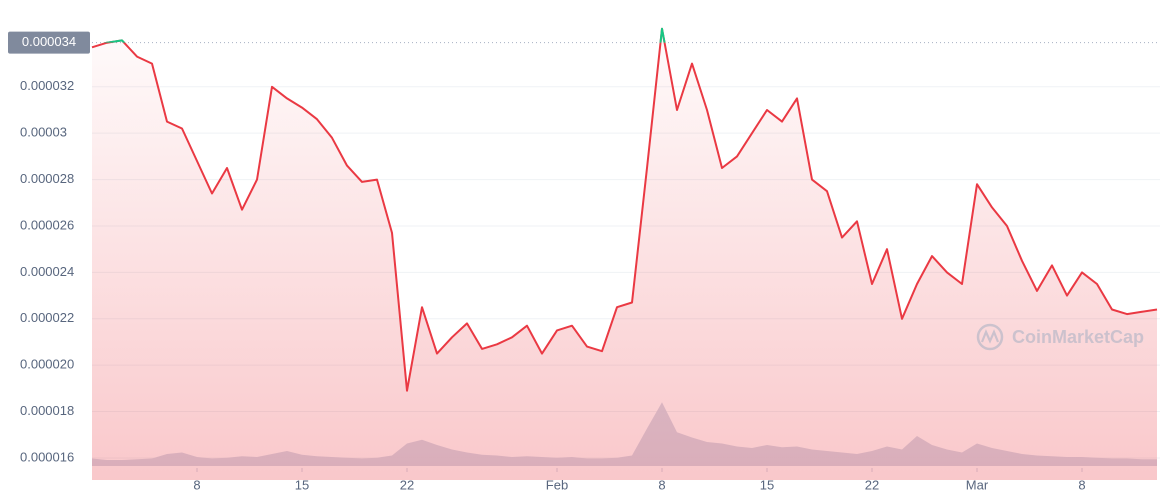  What do you see at coordinates (47, 456) in the screenshot?
I see `y-tick-label: 0.000016` at bounding box center [47, 456].